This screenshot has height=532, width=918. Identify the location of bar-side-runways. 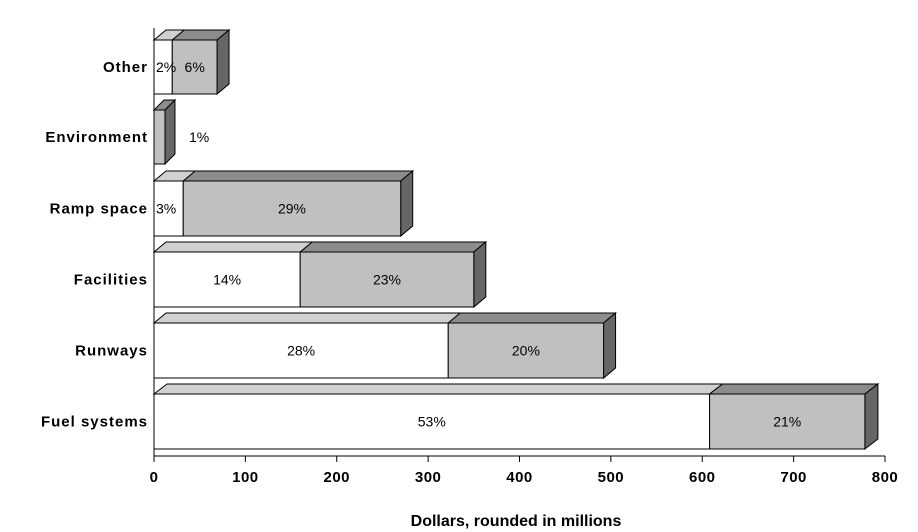
(610, 345).